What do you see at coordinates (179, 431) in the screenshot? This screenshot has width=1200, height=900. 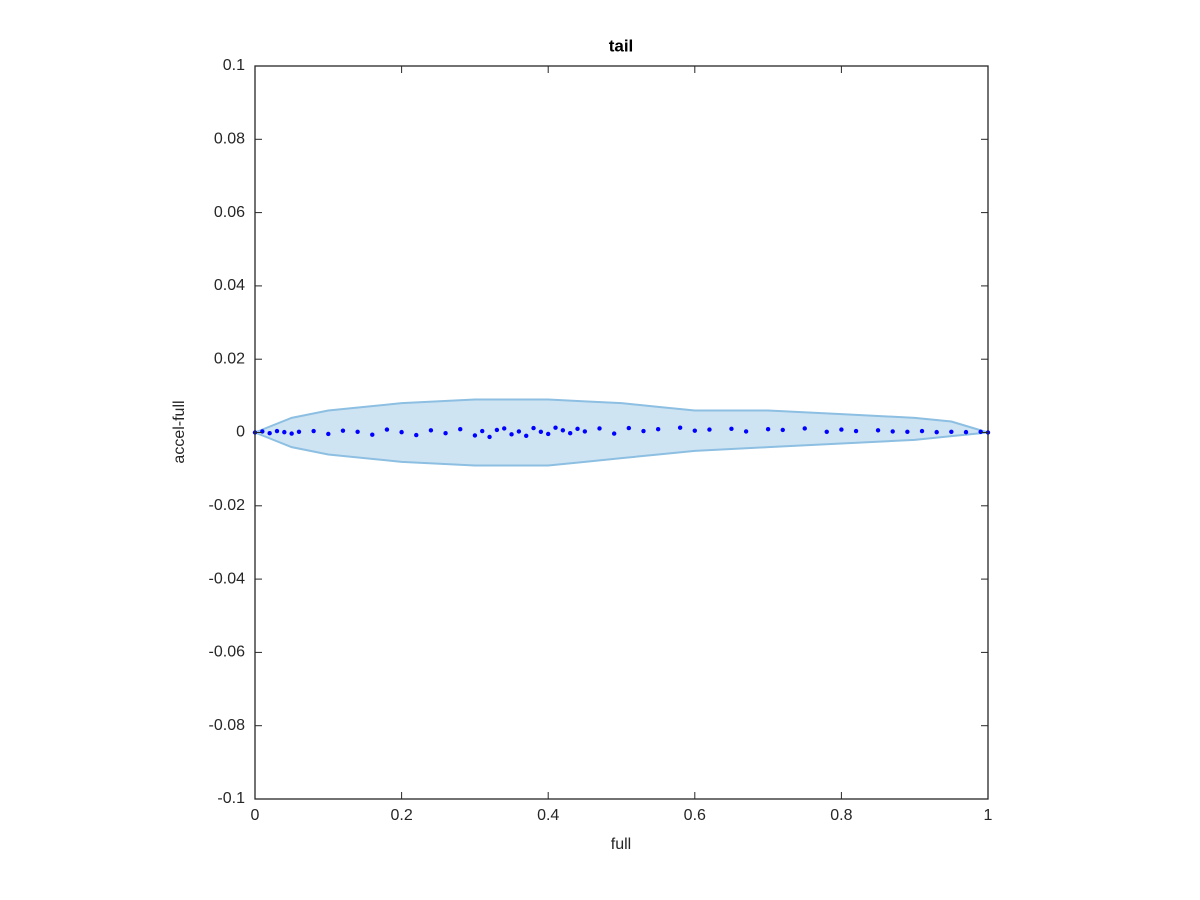 I see `y-axis-label: accel-full` at bounding box center [179, 431].